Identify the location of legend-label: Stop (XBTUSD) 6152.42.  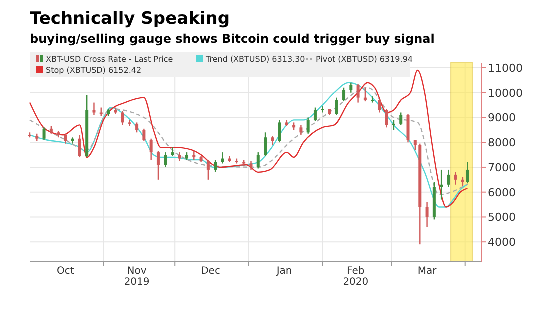
(94, 70).